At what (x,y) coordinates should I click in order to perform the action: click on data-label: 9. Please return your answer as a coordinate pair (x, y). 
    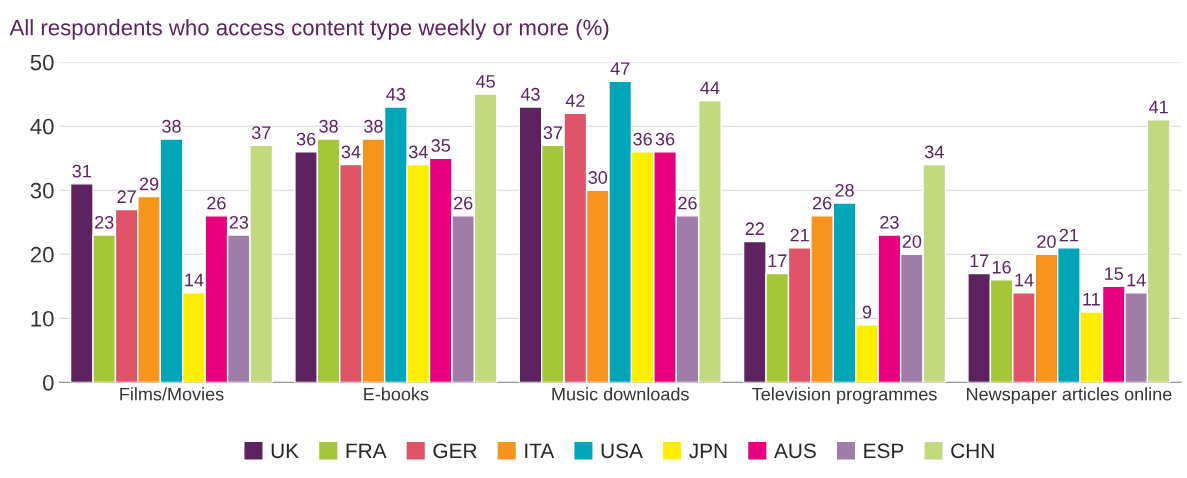
    Looking at the image, I should click on (867, 312).